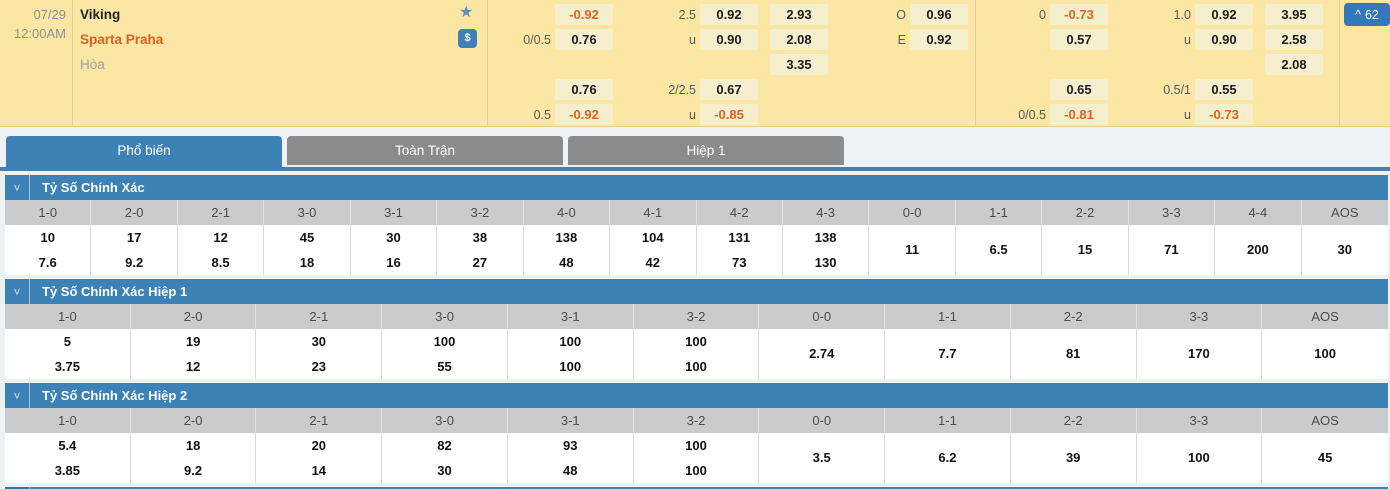 Image resolution: width=1390 pixels, height=489 pixels. I want to click on odds-value: 5.4, so click(67, 445).